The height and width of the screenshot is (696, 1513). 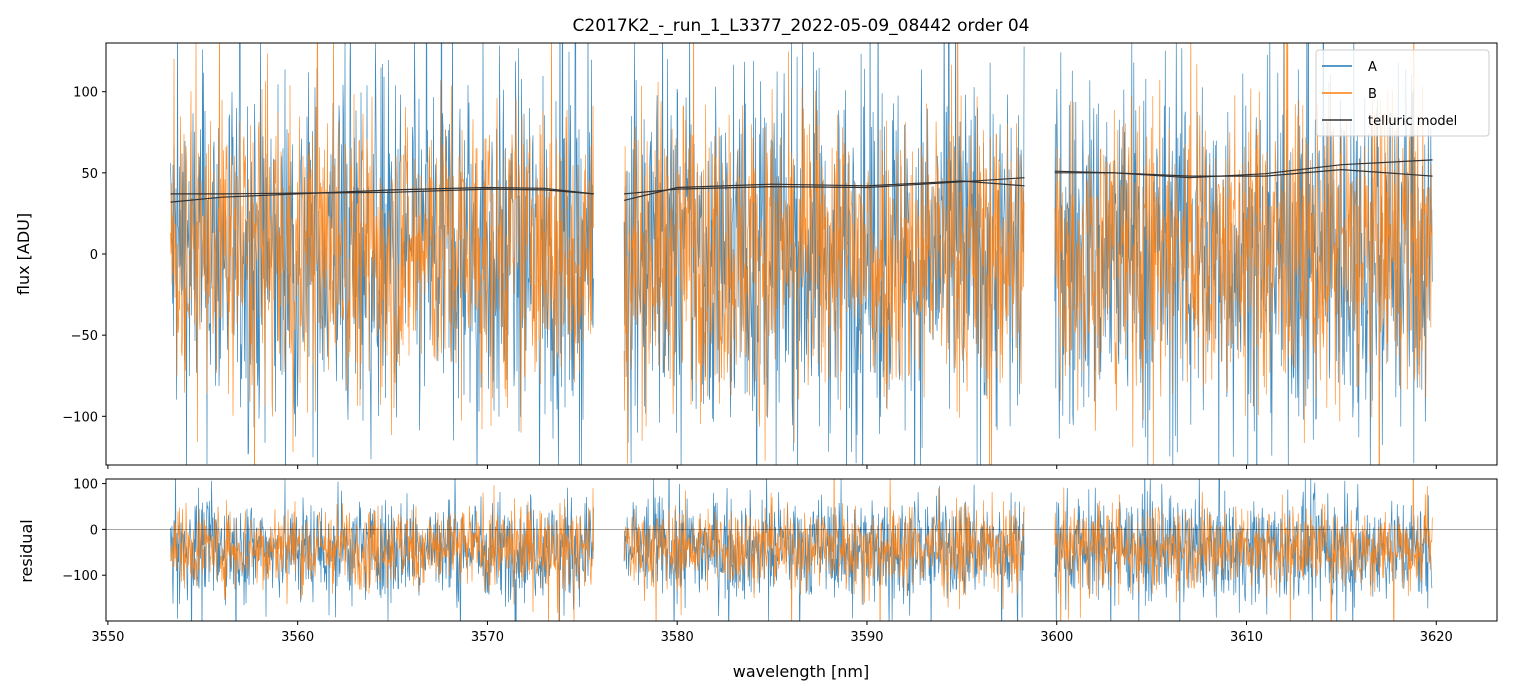 I want to click on flux-y-tick-label: 100, so click(x=85, y=93).